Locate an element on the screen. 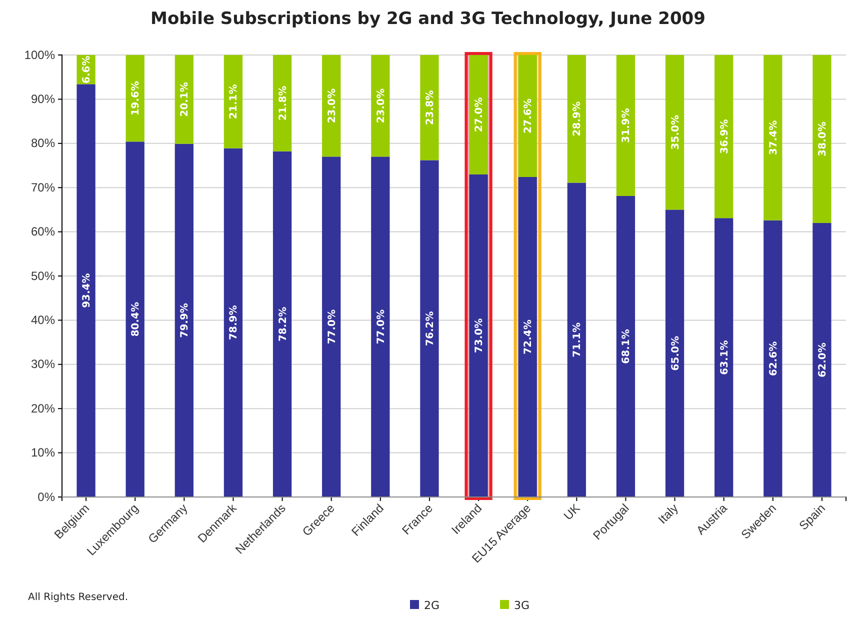 The height and width of the screenshot is (619, 856). y-tick-label: 50% is located at coordinates (43, 275).